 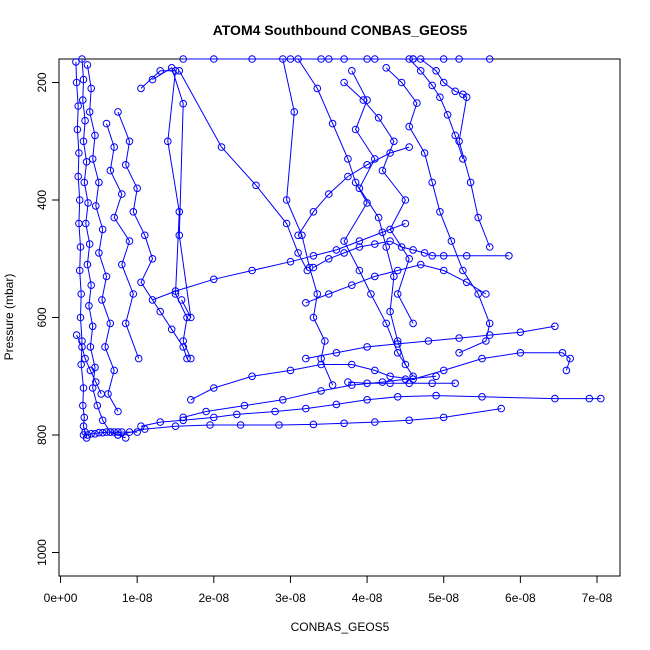 I want to click on y-axis-label: Pressure (mbar), so click(x=9, y=317).